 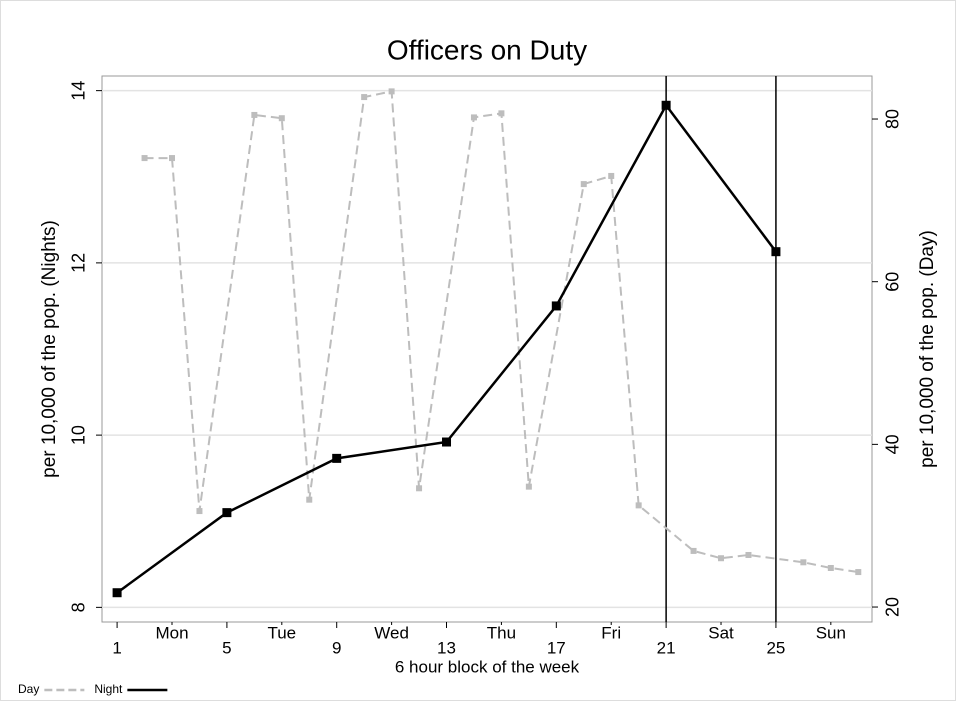 What do you see at coordinates (28, 689) in the screenshot?
I see `legend-label: Day` at bounding box center [28, 689].